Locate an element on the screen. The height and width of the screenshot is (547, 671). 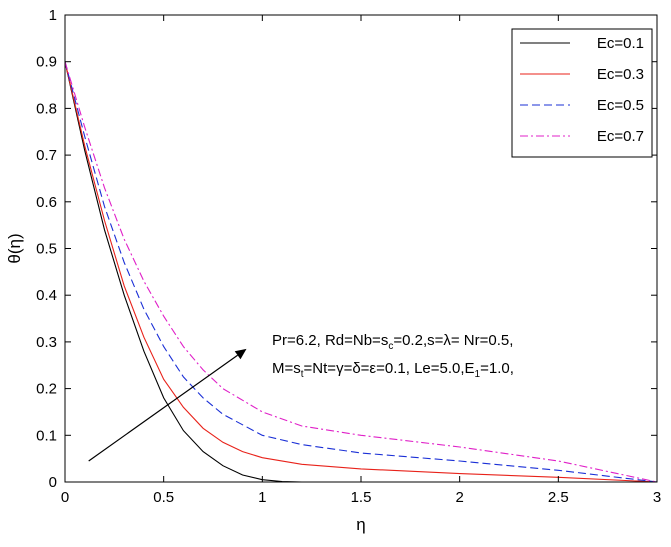
annotation-arrow is located at coordinates (163, 408).